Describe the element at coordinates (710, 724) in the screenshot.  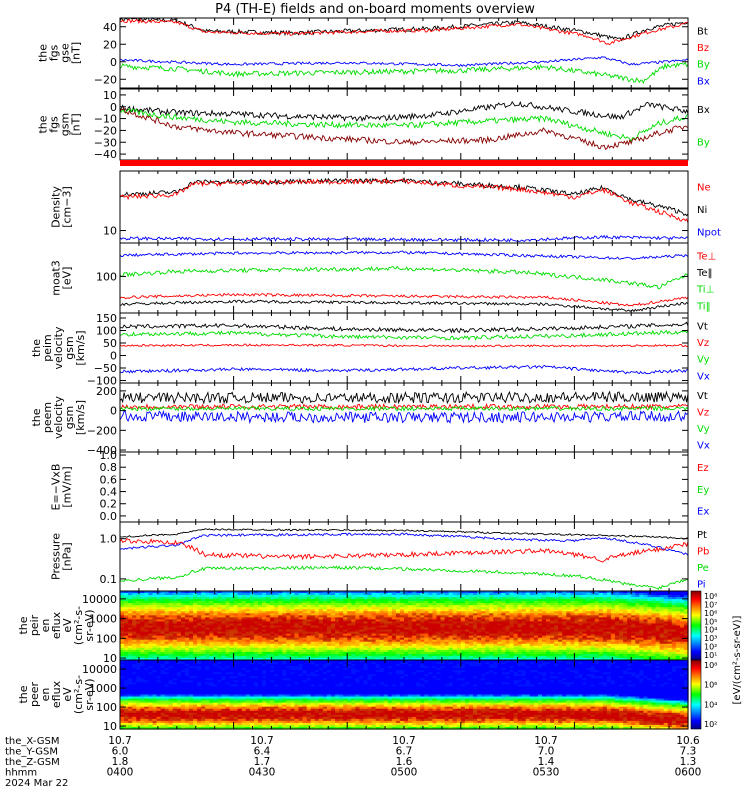
I see `colorbar-tick: 10²` at that location.